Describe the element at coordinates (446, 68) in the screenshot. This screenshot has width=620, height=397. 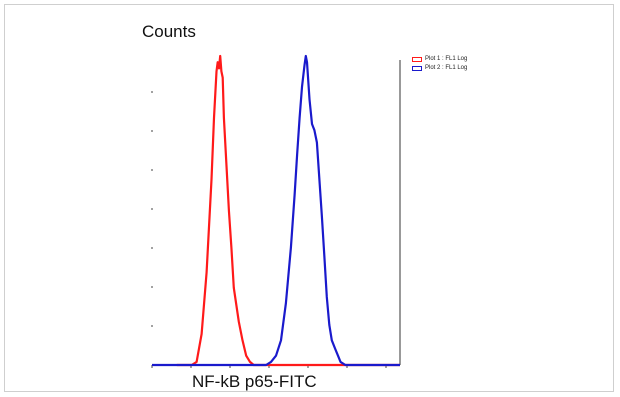
I see `legend-label-2: Plot 2 : FL1 Log` at that location.